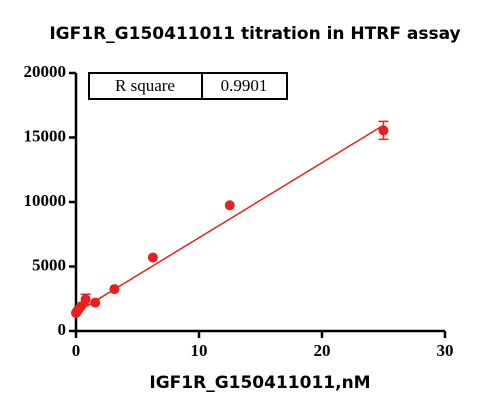  Describe the element at coordinates (62, 329) in the screenshot. I see `y-tick-label: 0` at that location.